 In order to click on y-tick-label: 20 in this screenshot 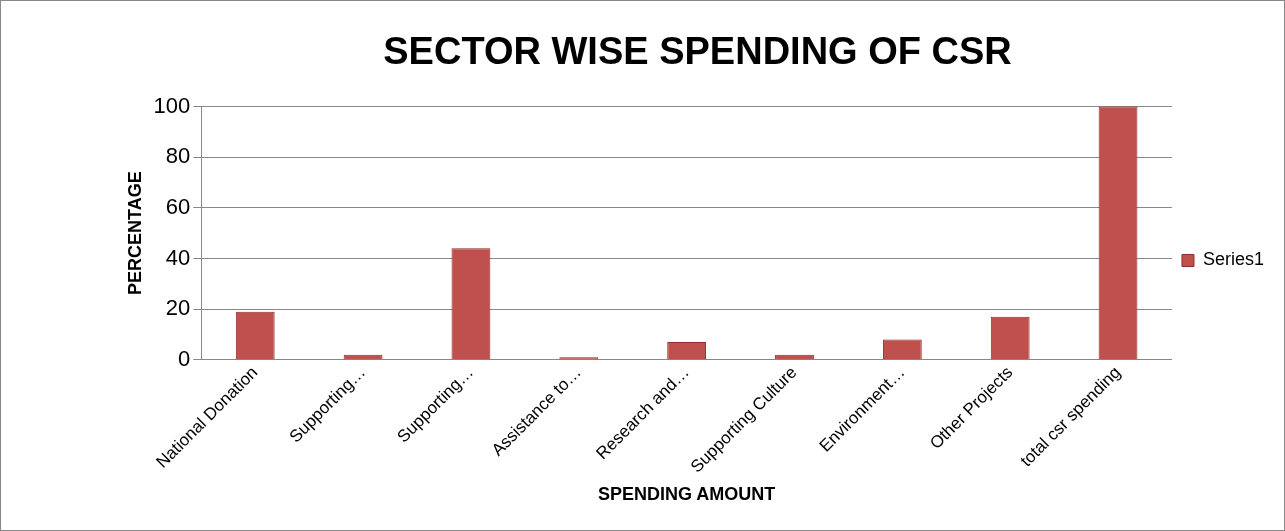, I will do `click(178, 308)`.